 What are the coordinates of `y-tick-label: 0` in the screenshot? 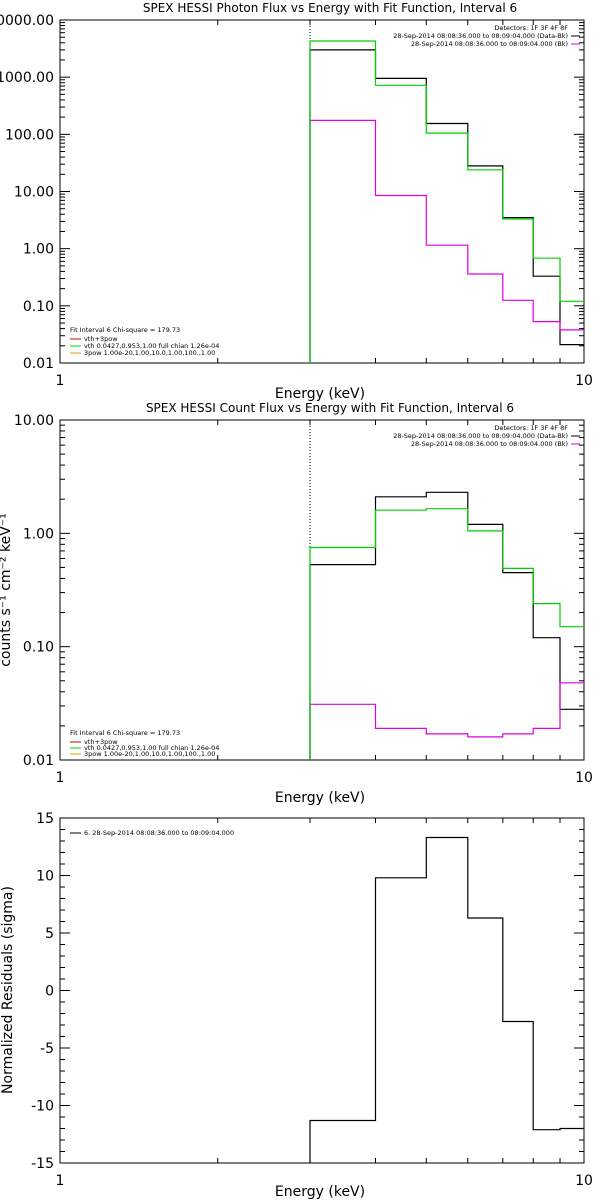 It's located at (49, 992).